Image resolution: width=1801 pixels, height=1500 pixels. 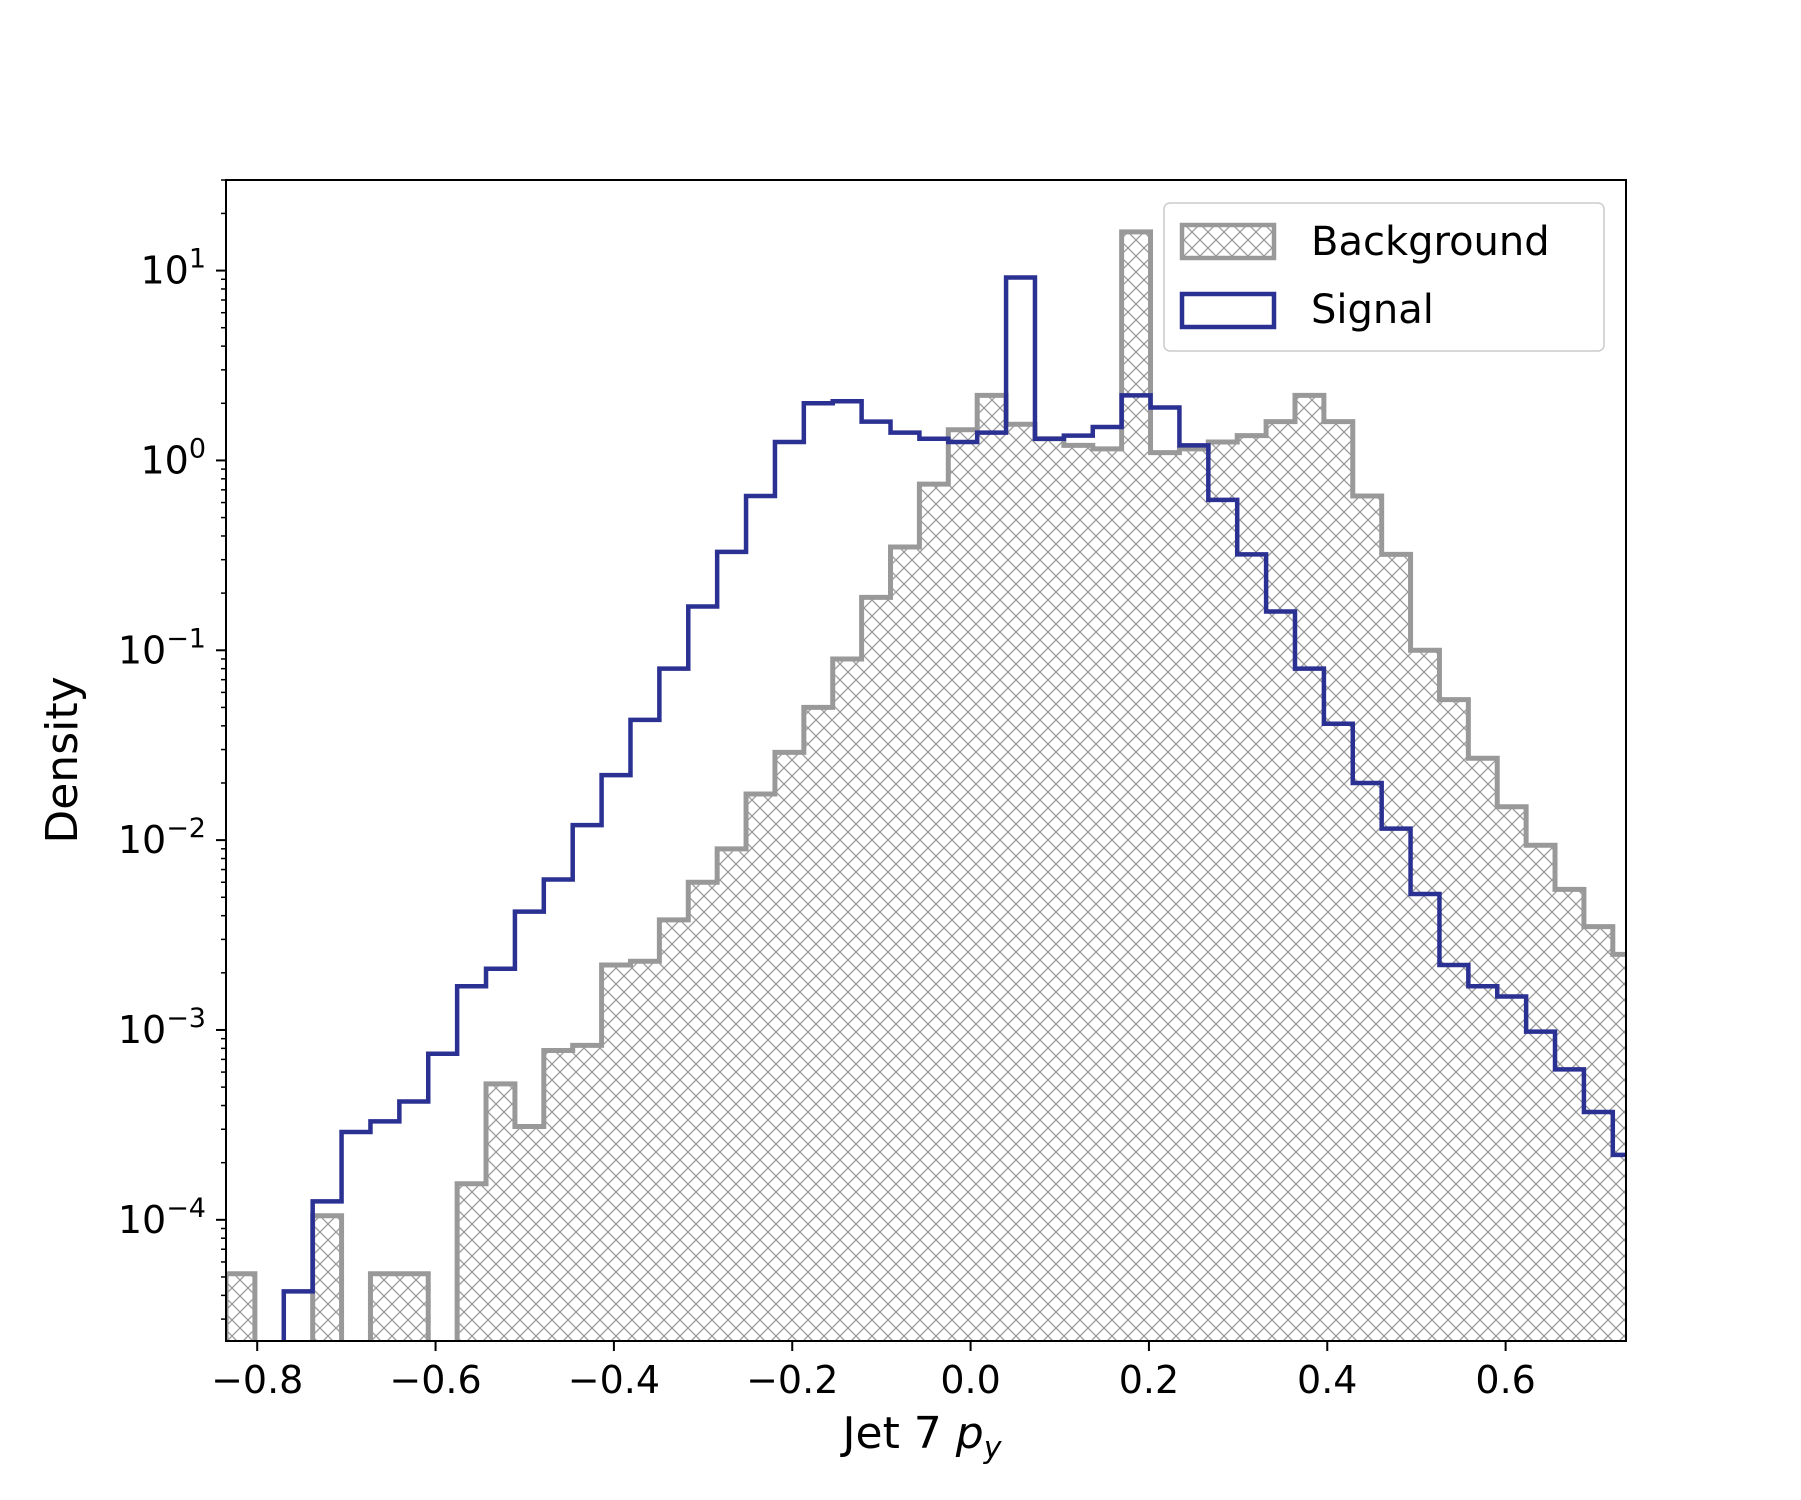 I want to click on x-axis-label: Jet 7 py, so click(x=921, y=1437).